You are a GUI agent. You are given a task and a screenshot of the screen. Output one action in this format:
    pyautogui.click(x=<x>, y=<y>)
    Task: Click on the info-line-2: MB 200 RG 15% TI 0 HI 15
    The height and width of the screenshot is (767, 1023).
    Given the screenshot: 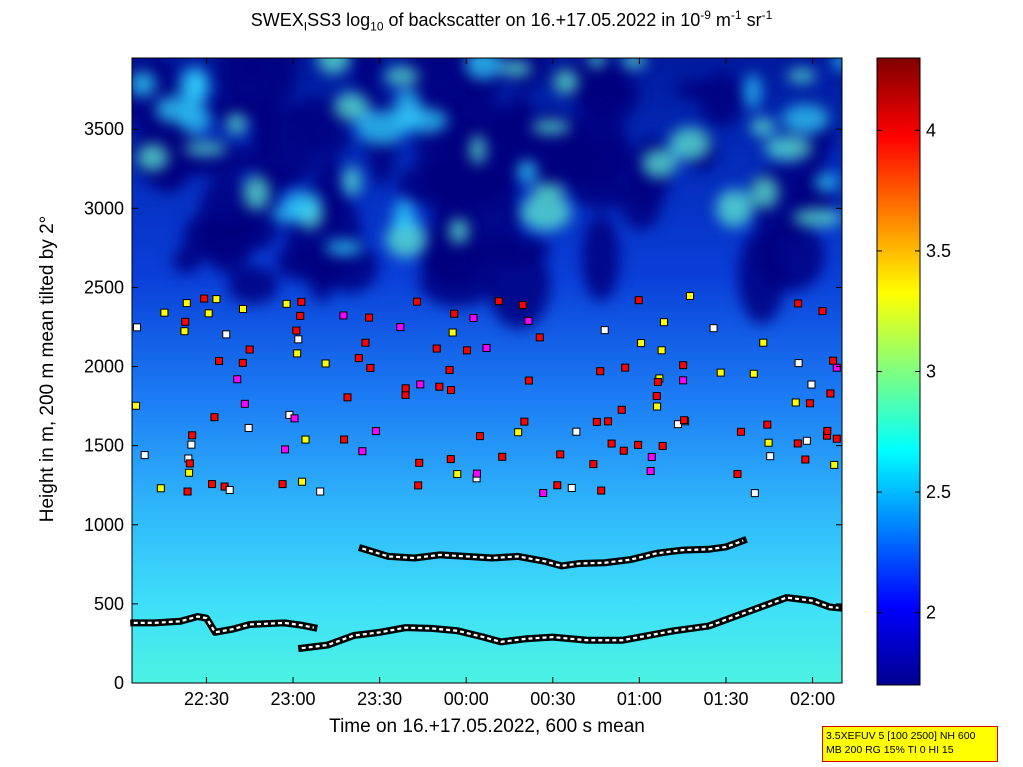 What is the action you would take?
    pyautogui.click(x=890, y=750)
    